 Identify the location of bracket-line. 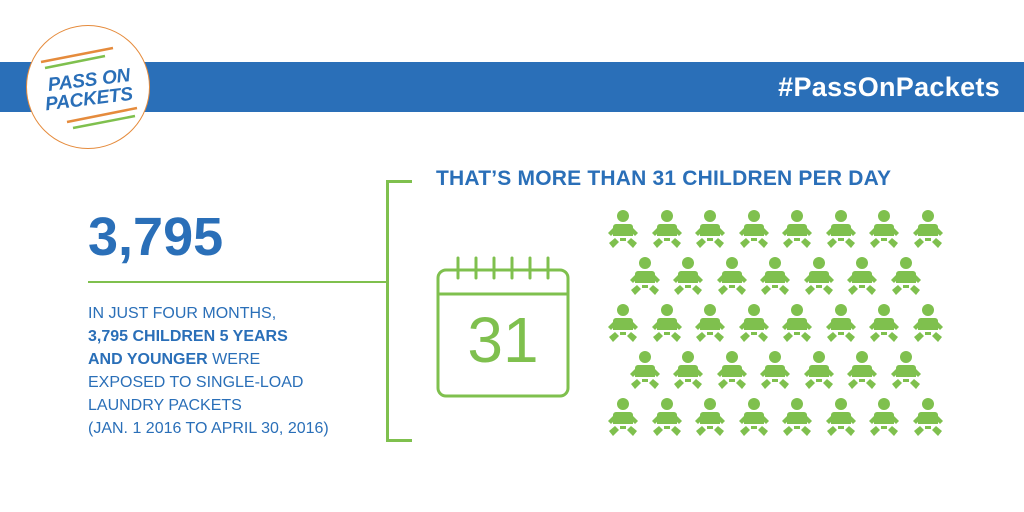
(387, 311).